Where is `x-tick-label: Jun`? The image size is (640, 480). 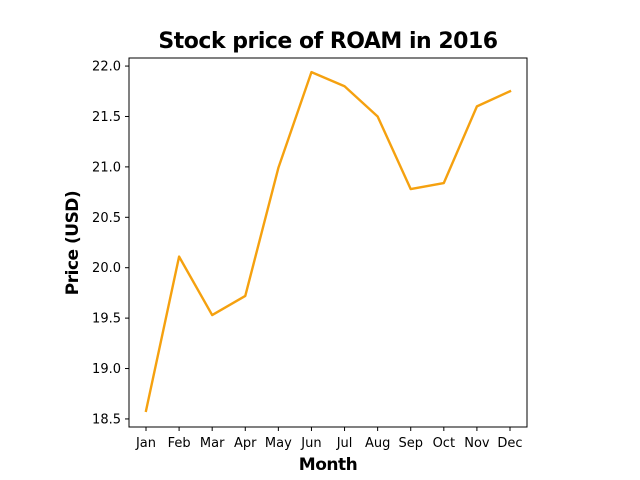 x-tick-label: Jun is located at coordinates (310, 443).